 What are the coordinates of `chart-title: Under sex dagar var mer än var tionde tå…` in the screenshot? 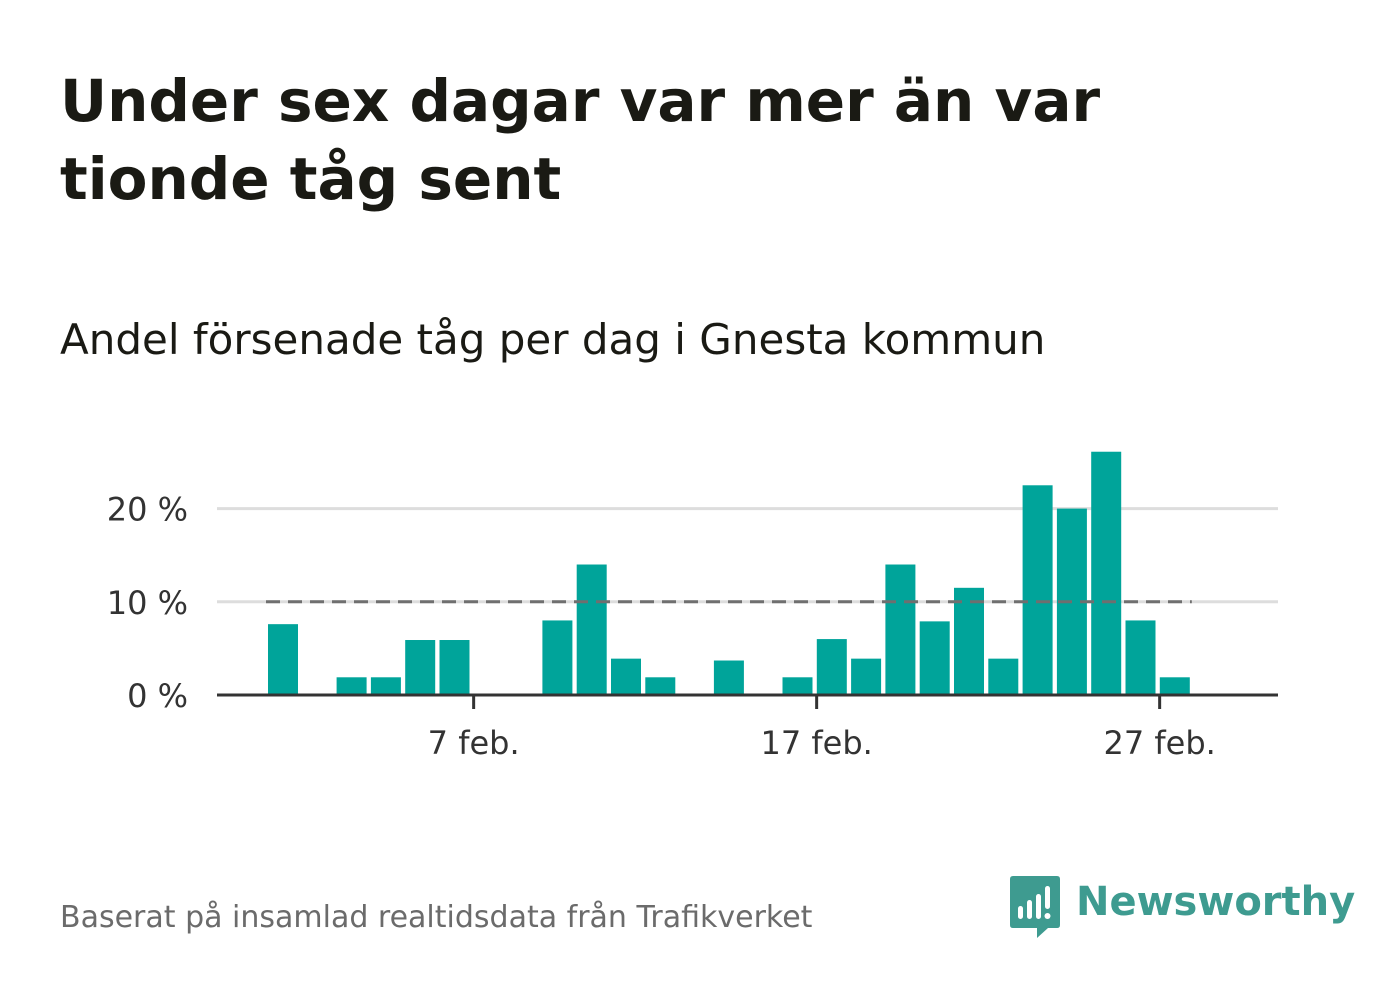 It's located at (580, 140).